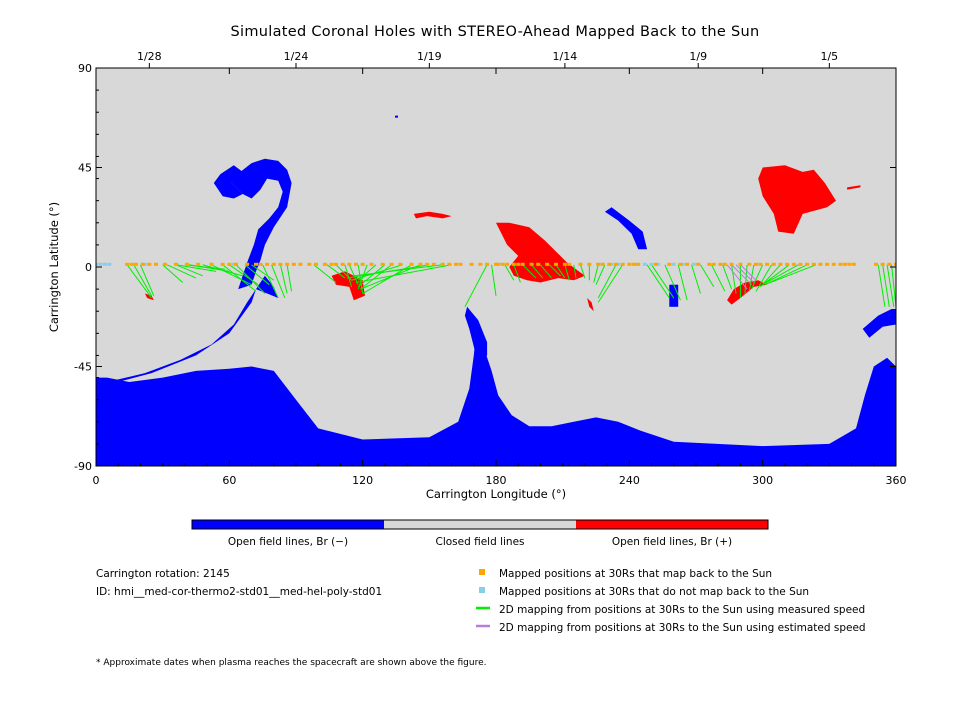  I want to click on x-tick-label: 60, so click(229, 480).